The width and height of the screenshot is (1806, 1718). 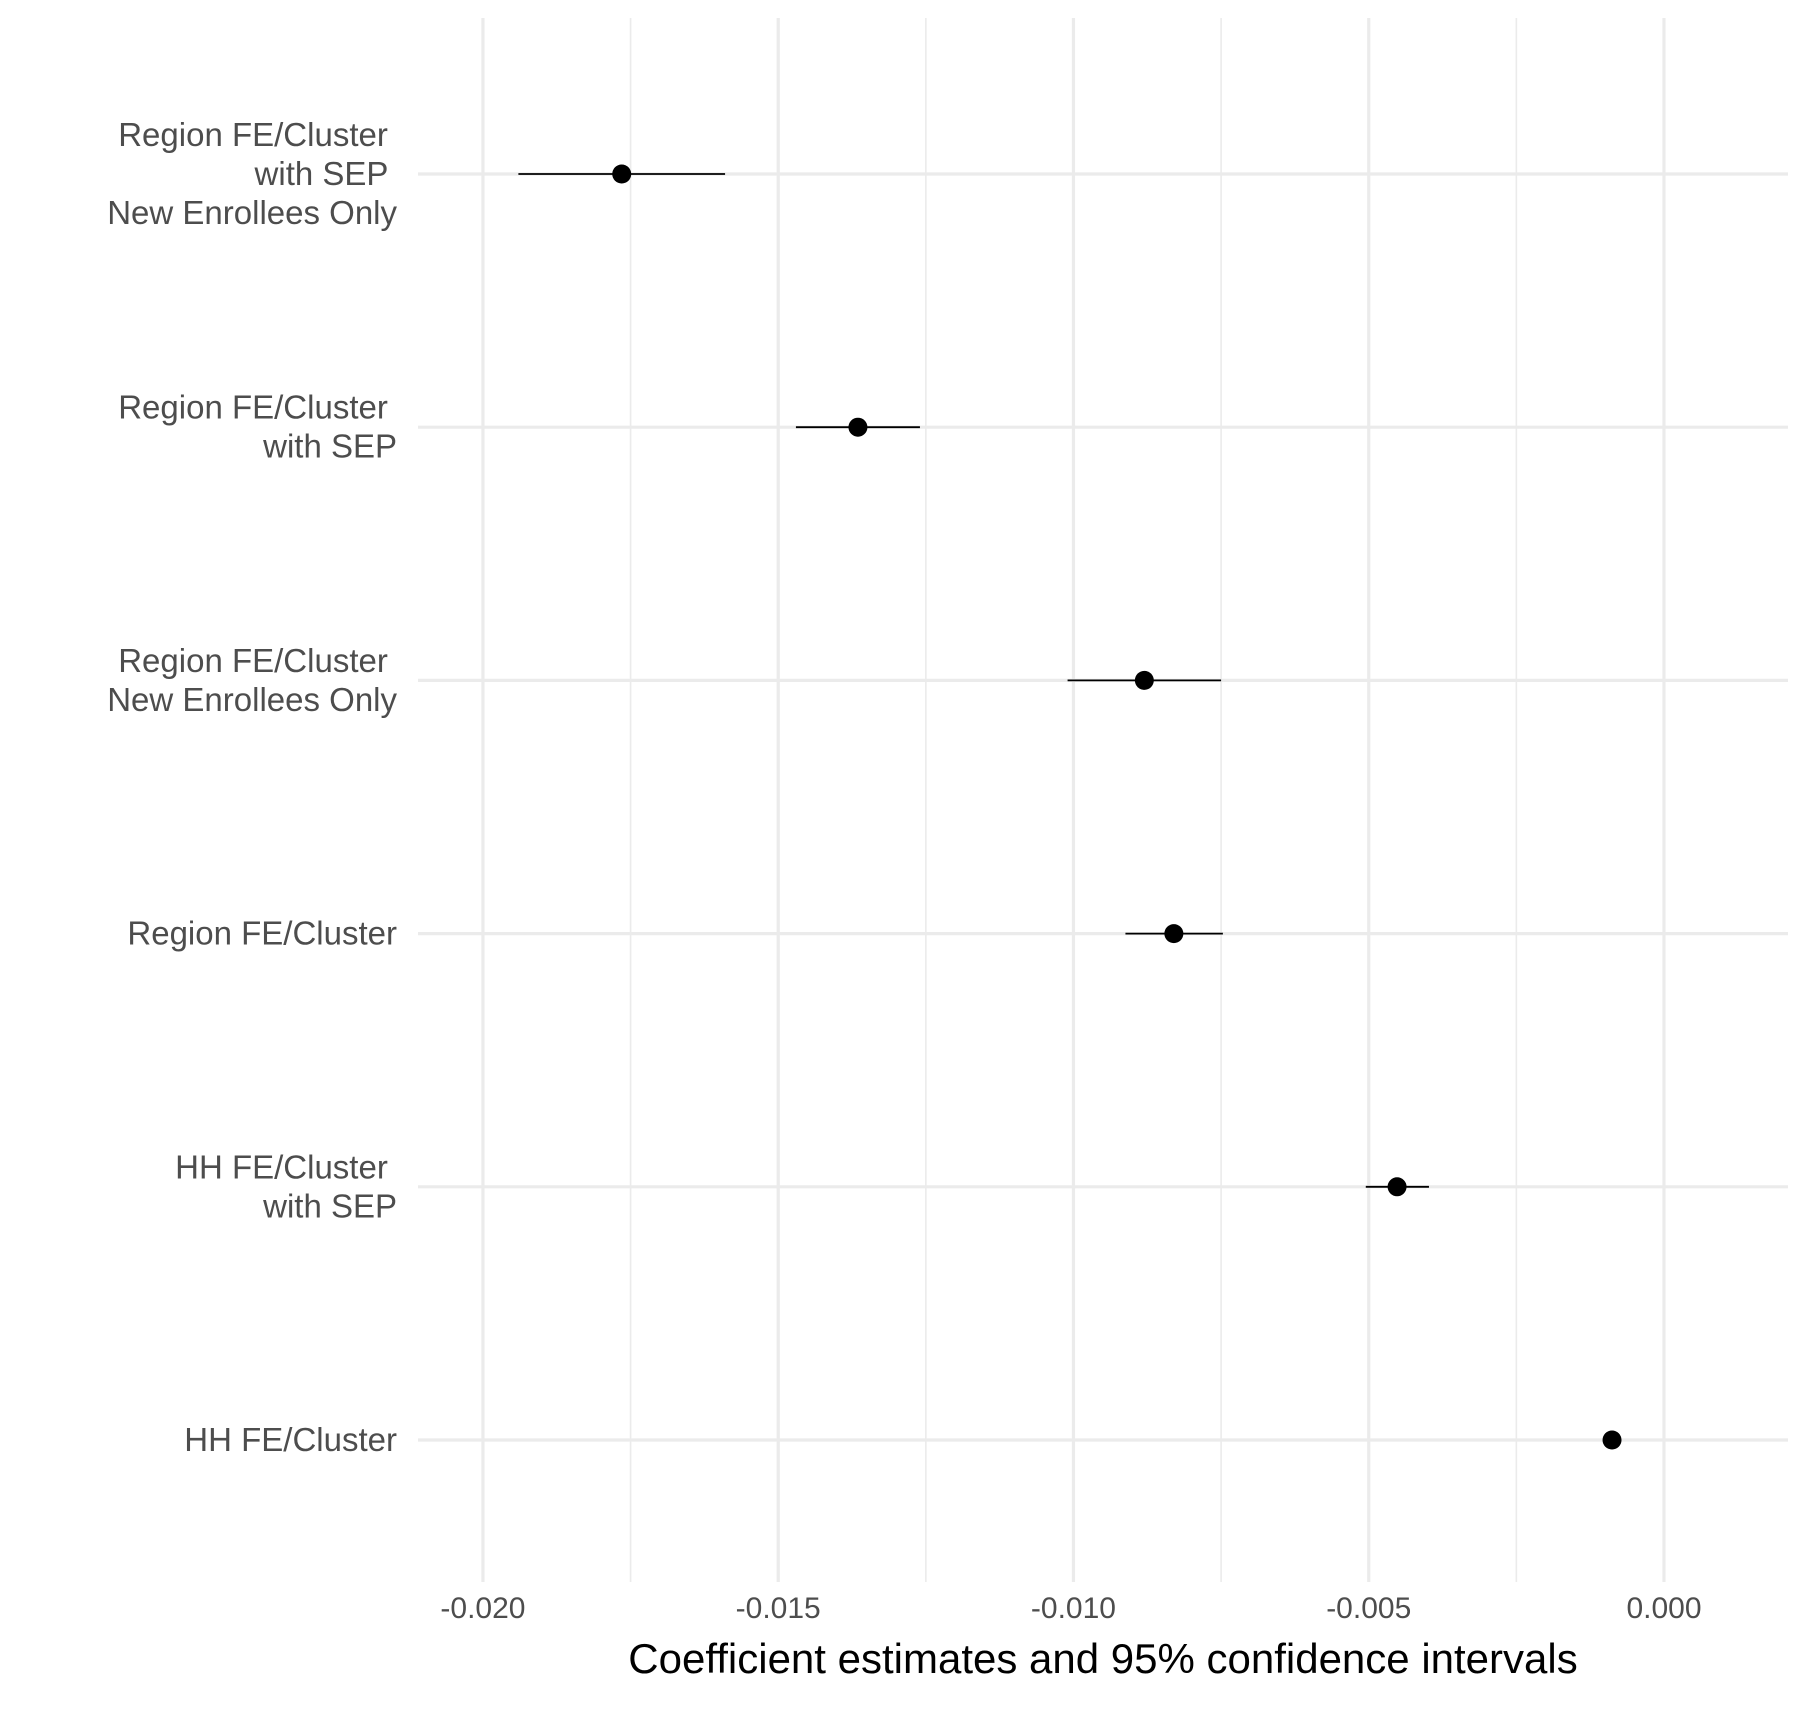 I want to click on y-tick-label: Region FE/Cluster New Enrollees Only, so click(x=252, y=680).